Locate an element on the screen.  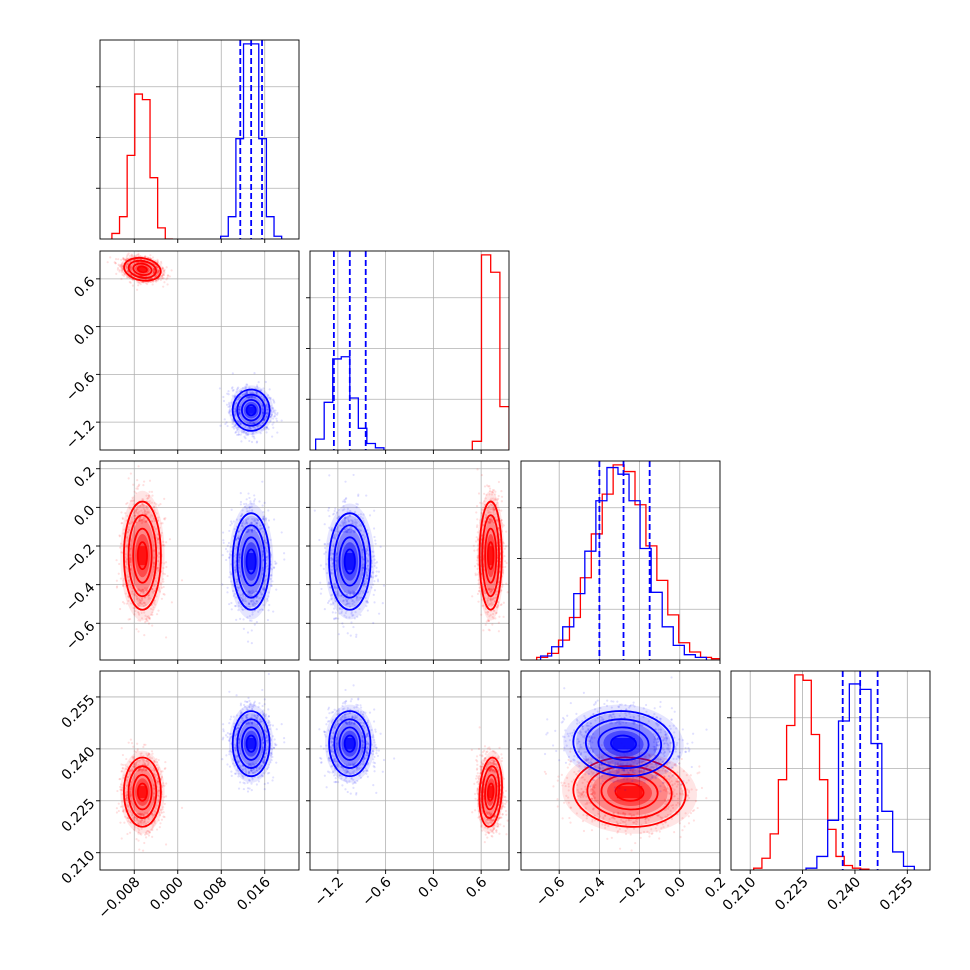
contour-red is located at coordinates (142, 792).